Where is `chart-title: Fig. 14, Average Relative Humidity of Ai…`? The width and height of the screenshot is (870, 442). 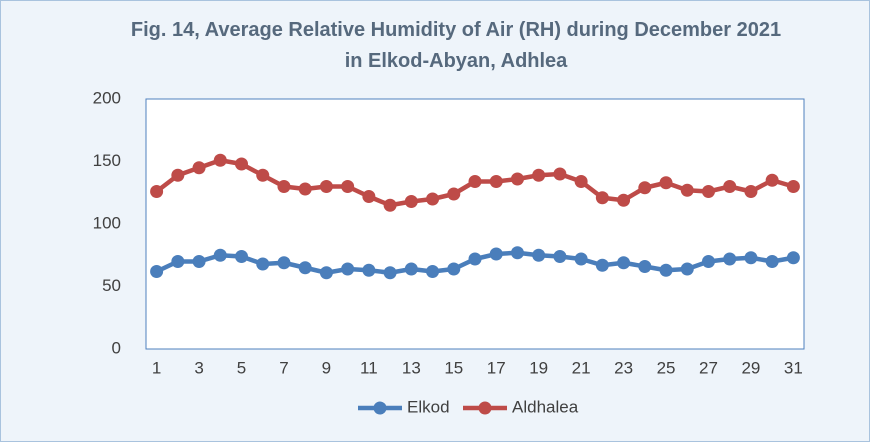 chart-title: Fig. 14, Average Relative Humidity of Ai… is located at coordinates (456, 45).